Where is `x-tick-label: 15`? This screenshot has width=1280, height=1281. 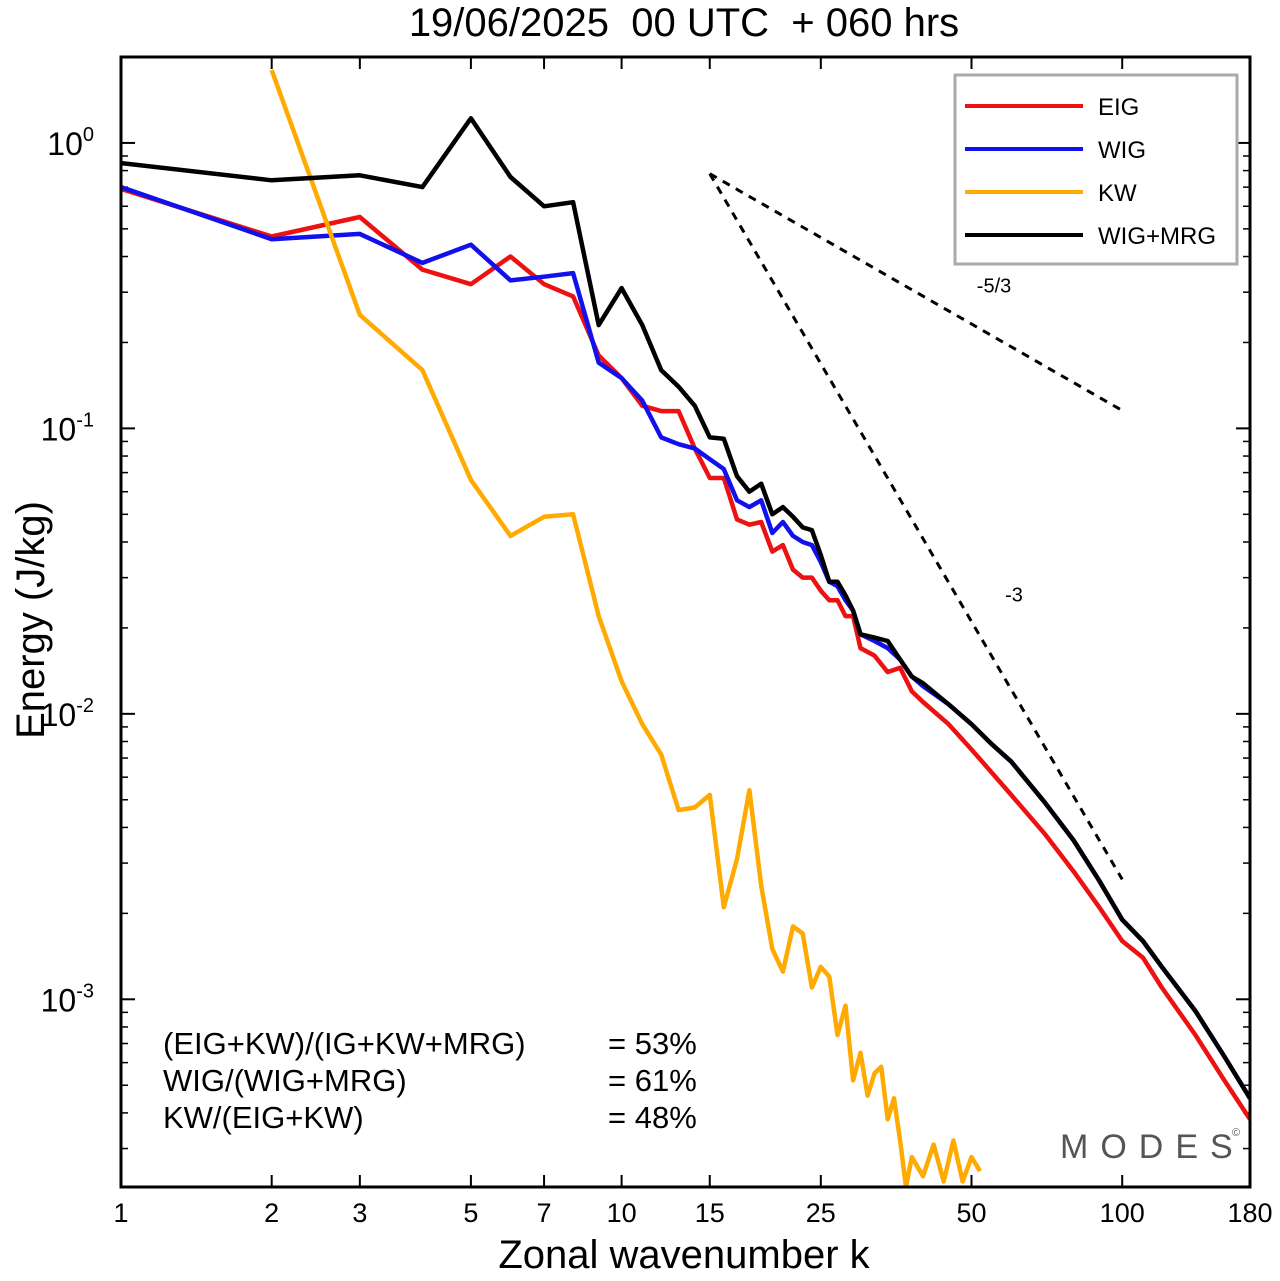 x-tick-label: 15 is located at coordinates (710, 1213).